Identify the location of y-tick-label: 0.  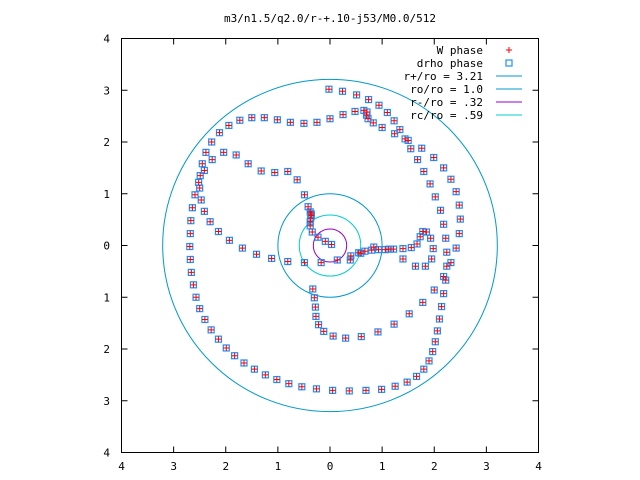
(106, 246).